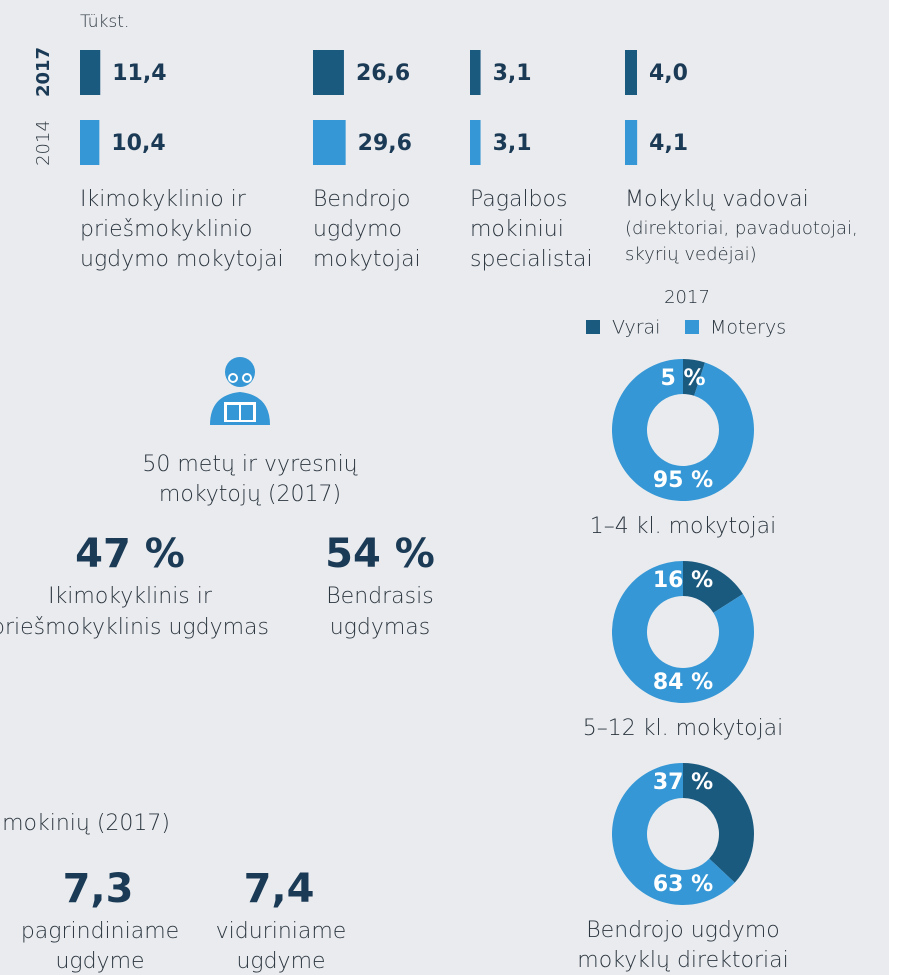 The height and width of the screenshot is (975, 899). What do you see at coordinates (682, 378) in the screenshot?
I see `donut-label: 5 %` at bounding box center [682, 378].